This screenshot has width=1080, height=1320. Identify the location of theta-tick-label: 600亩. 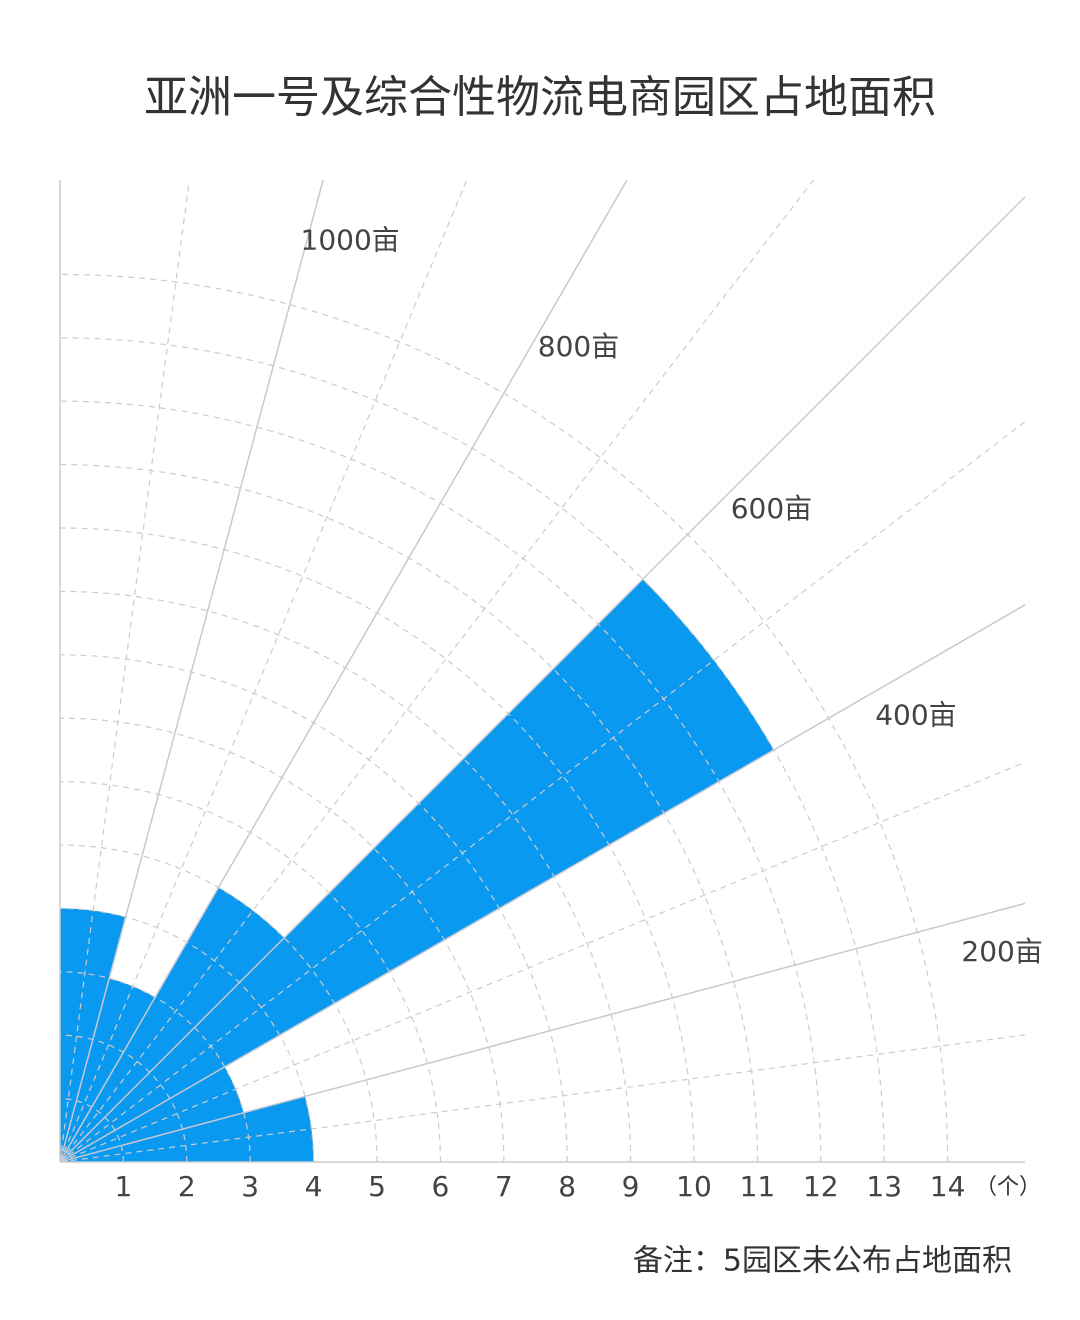
(771, 508).